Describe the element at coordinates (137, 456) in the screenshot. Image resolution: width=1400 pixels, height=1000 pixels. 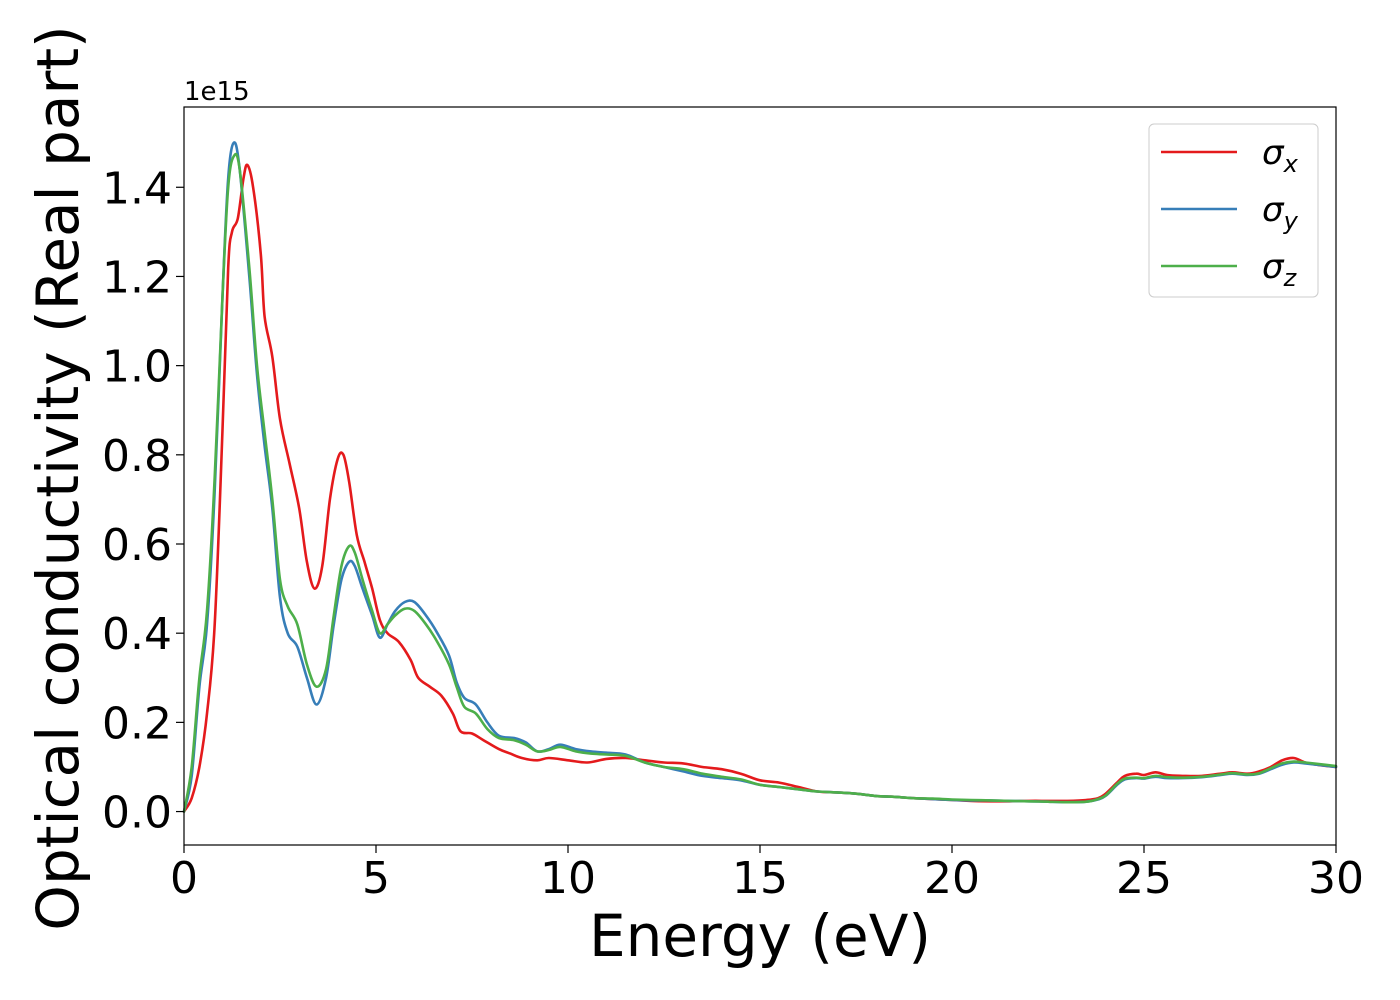
I see `y-tick-label: 0.8` at that location.